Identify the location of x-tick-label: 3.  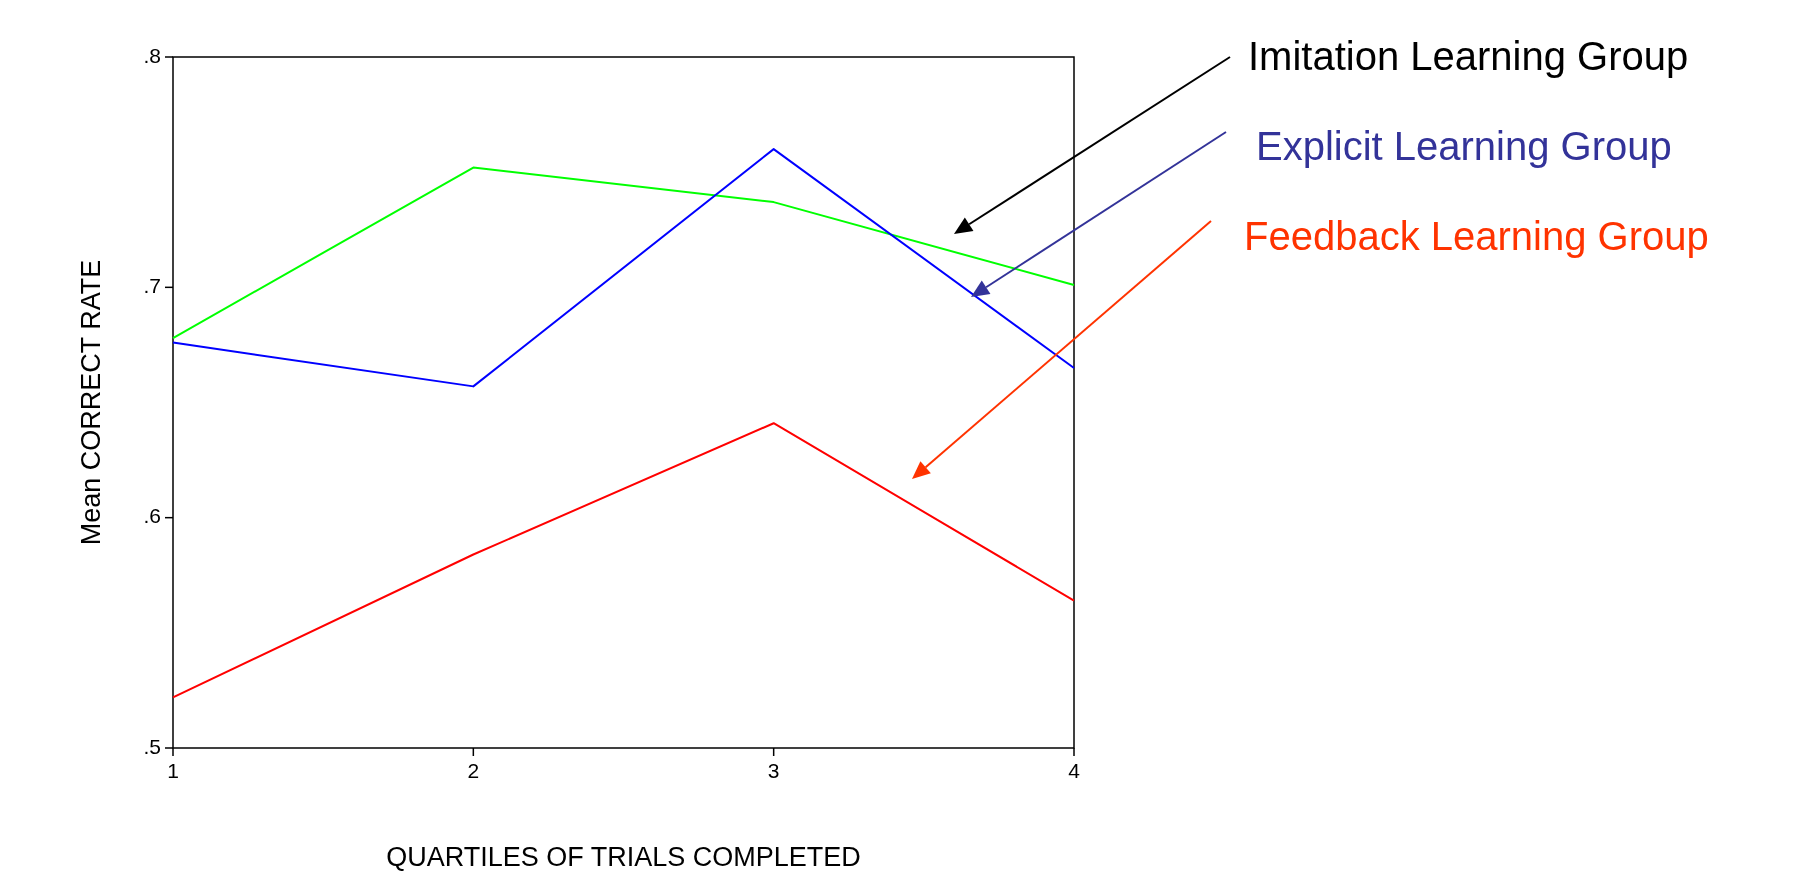
(773, 770).